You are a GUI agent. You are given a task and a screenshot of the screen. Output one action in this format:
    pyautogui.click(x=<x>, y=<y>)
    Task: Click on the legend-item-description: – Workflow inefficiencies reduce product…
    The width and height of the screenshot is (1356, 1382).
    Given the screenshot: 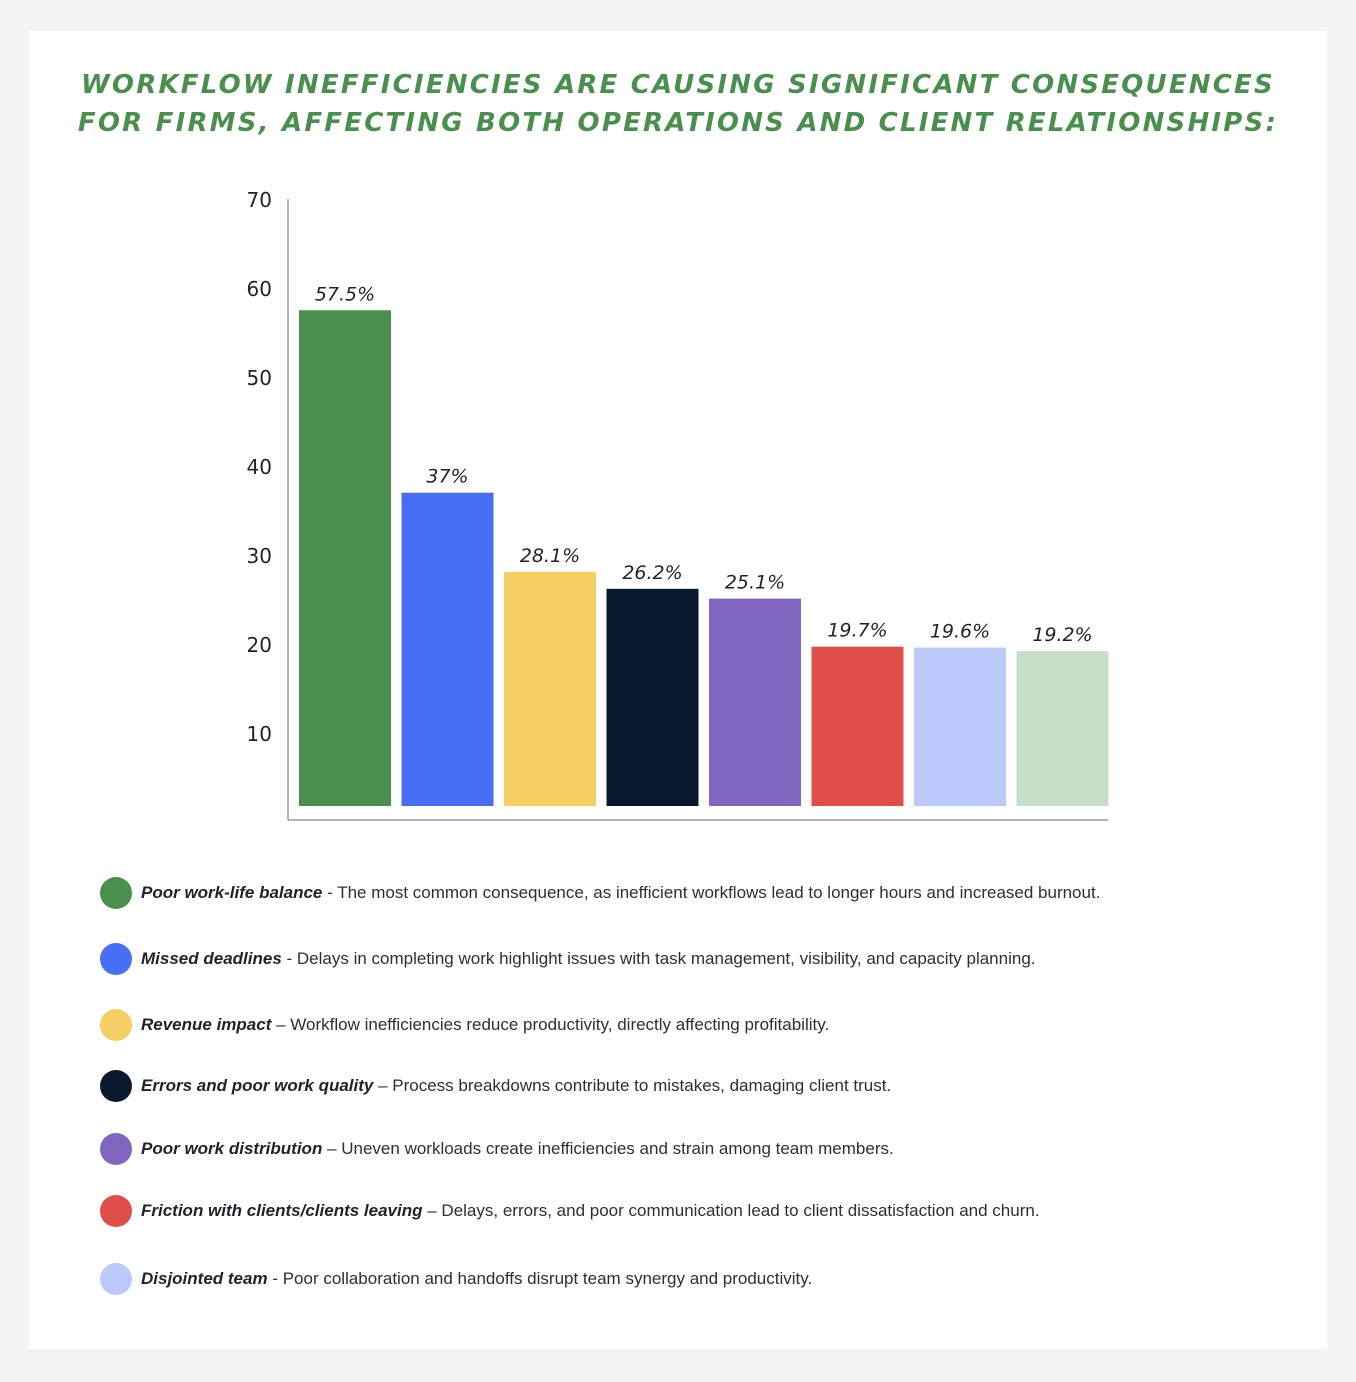 What is the action you would take?
    pyautogui.click(x=550, y=1024)
    